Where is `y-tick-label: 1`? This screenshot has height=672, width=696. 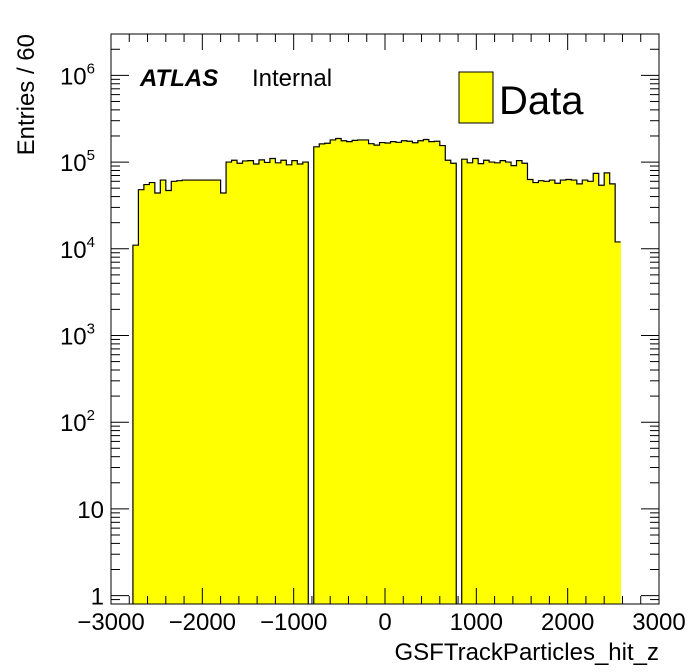 y-tick-label: 1 is located at coordinates (97, 597).